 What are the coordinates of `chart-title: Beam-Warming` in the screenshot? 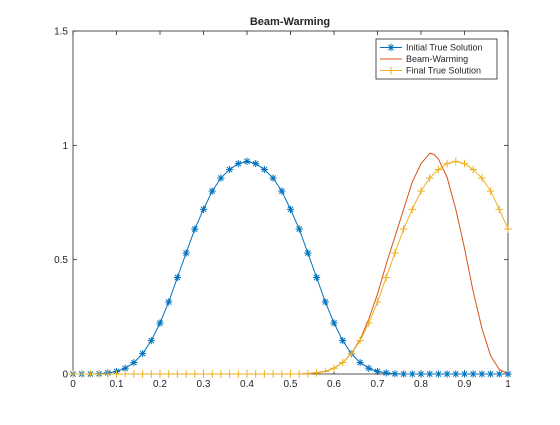 It's located at (290, 22).